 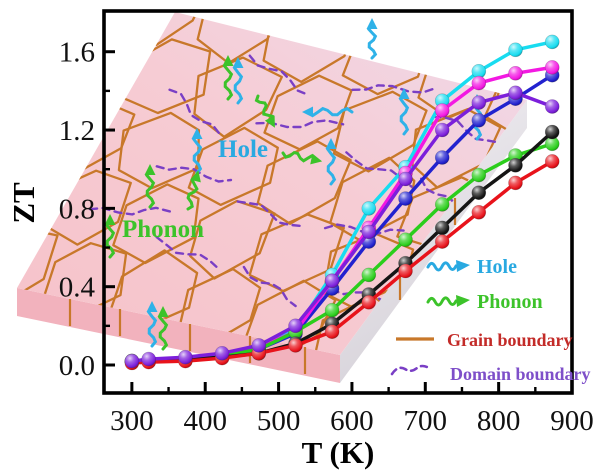 I want to click on x-tick-label: 600, so click(x=352, y=421).